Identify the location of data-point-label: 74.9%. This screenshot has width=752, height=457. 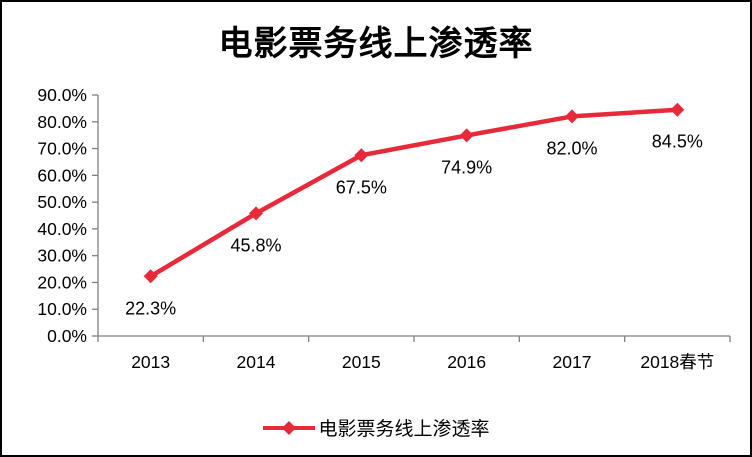
(466, 167).